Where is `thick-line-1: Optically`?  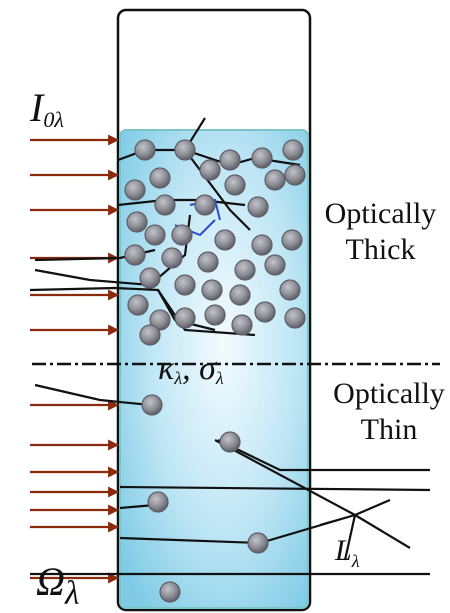 thick-line-1: Optically is located at coordinates (380, 213).